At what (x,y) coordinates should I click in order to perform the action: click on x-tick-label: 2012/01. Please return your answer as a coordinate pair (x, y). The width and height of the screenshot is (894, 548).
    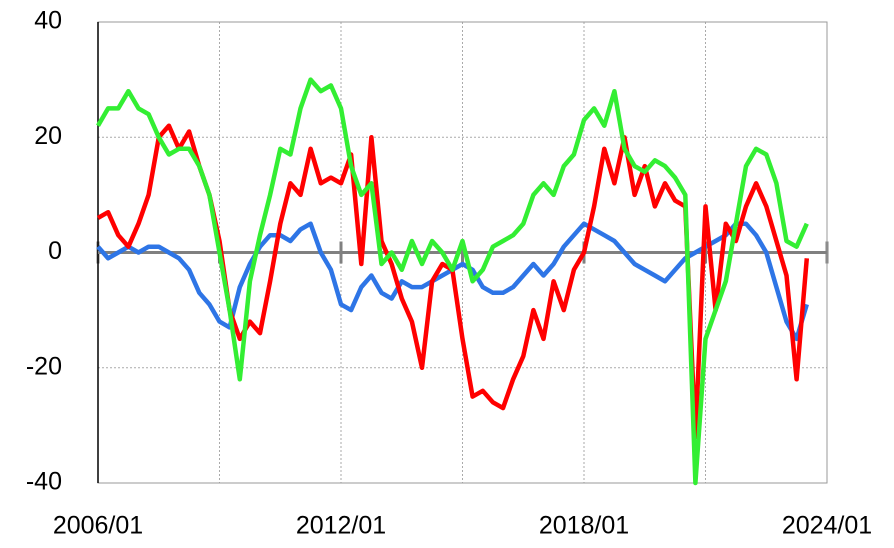
    Looking at the image, I should click on (341, 526).